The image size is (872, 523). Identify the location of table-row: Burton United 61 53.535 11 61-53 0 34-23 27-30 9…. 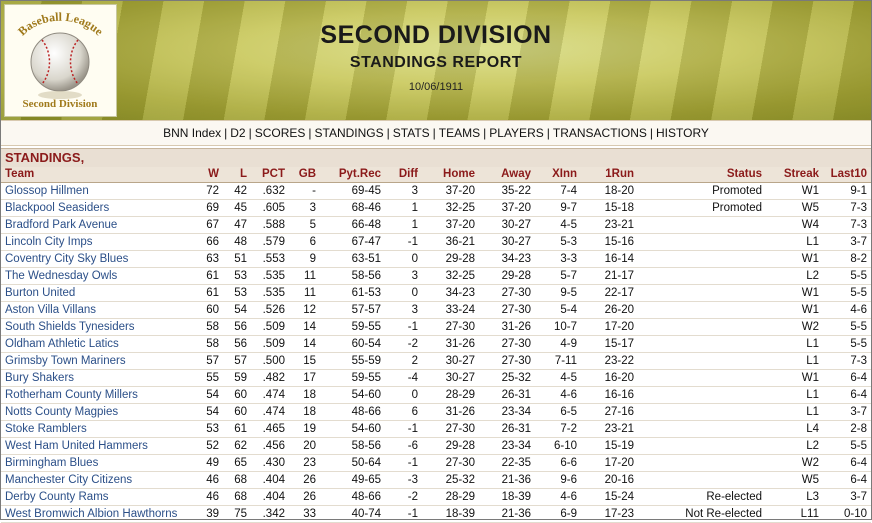
(436, 293).